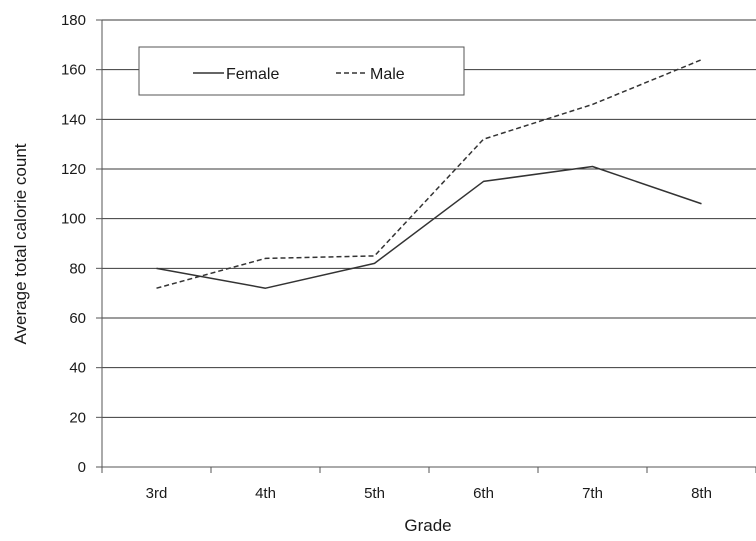 The width and height of the screenshot is (756, 541). Describe the element at coordinates (429, 493) in the screenshot. I see `x-tick-labels: 3rd 4th 5th 6th 7th 8th` at that location.